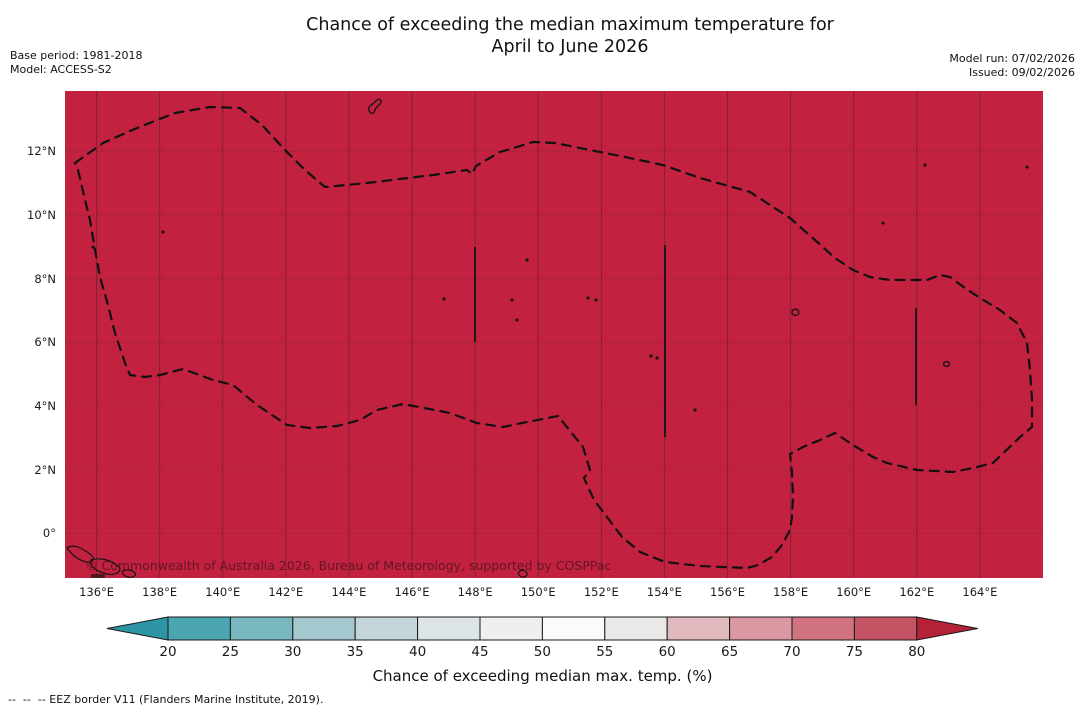  Describe the element at coordinates (45, 469) in the screenshot. I see `y-tick-label: 2°N` at that location.